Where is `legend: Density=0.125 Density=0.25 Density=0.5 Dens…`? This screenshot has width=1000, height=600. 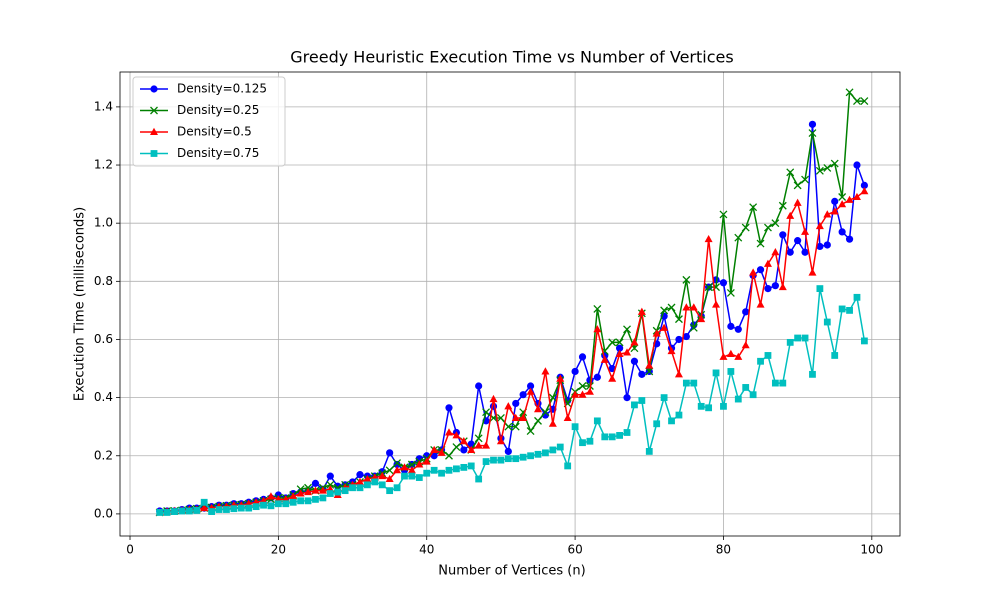
legend: Density=0.125 Density=0.25 Density=0.5 Dens… is located at coordinates (209, 121).